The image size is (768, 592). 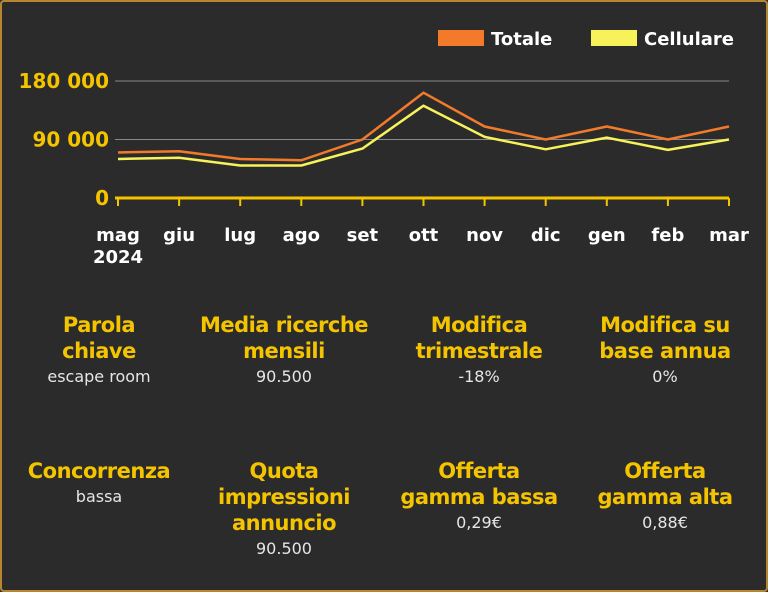 I want to click on stat-label: Media ricerche mensili, so click(x=284, y=338).